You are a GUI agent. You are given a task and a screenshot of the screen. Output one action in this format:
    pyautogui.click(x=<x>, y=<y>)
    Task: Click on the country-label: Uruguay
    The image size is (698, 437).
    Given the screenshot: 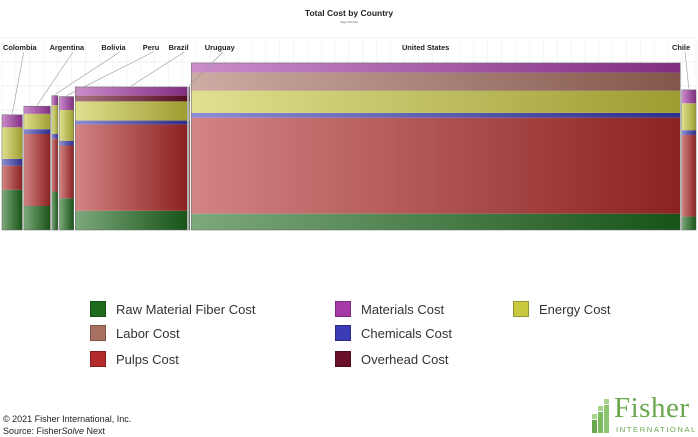 What is the action you would take?
    pyautogui.click(x=220, y=47)
    